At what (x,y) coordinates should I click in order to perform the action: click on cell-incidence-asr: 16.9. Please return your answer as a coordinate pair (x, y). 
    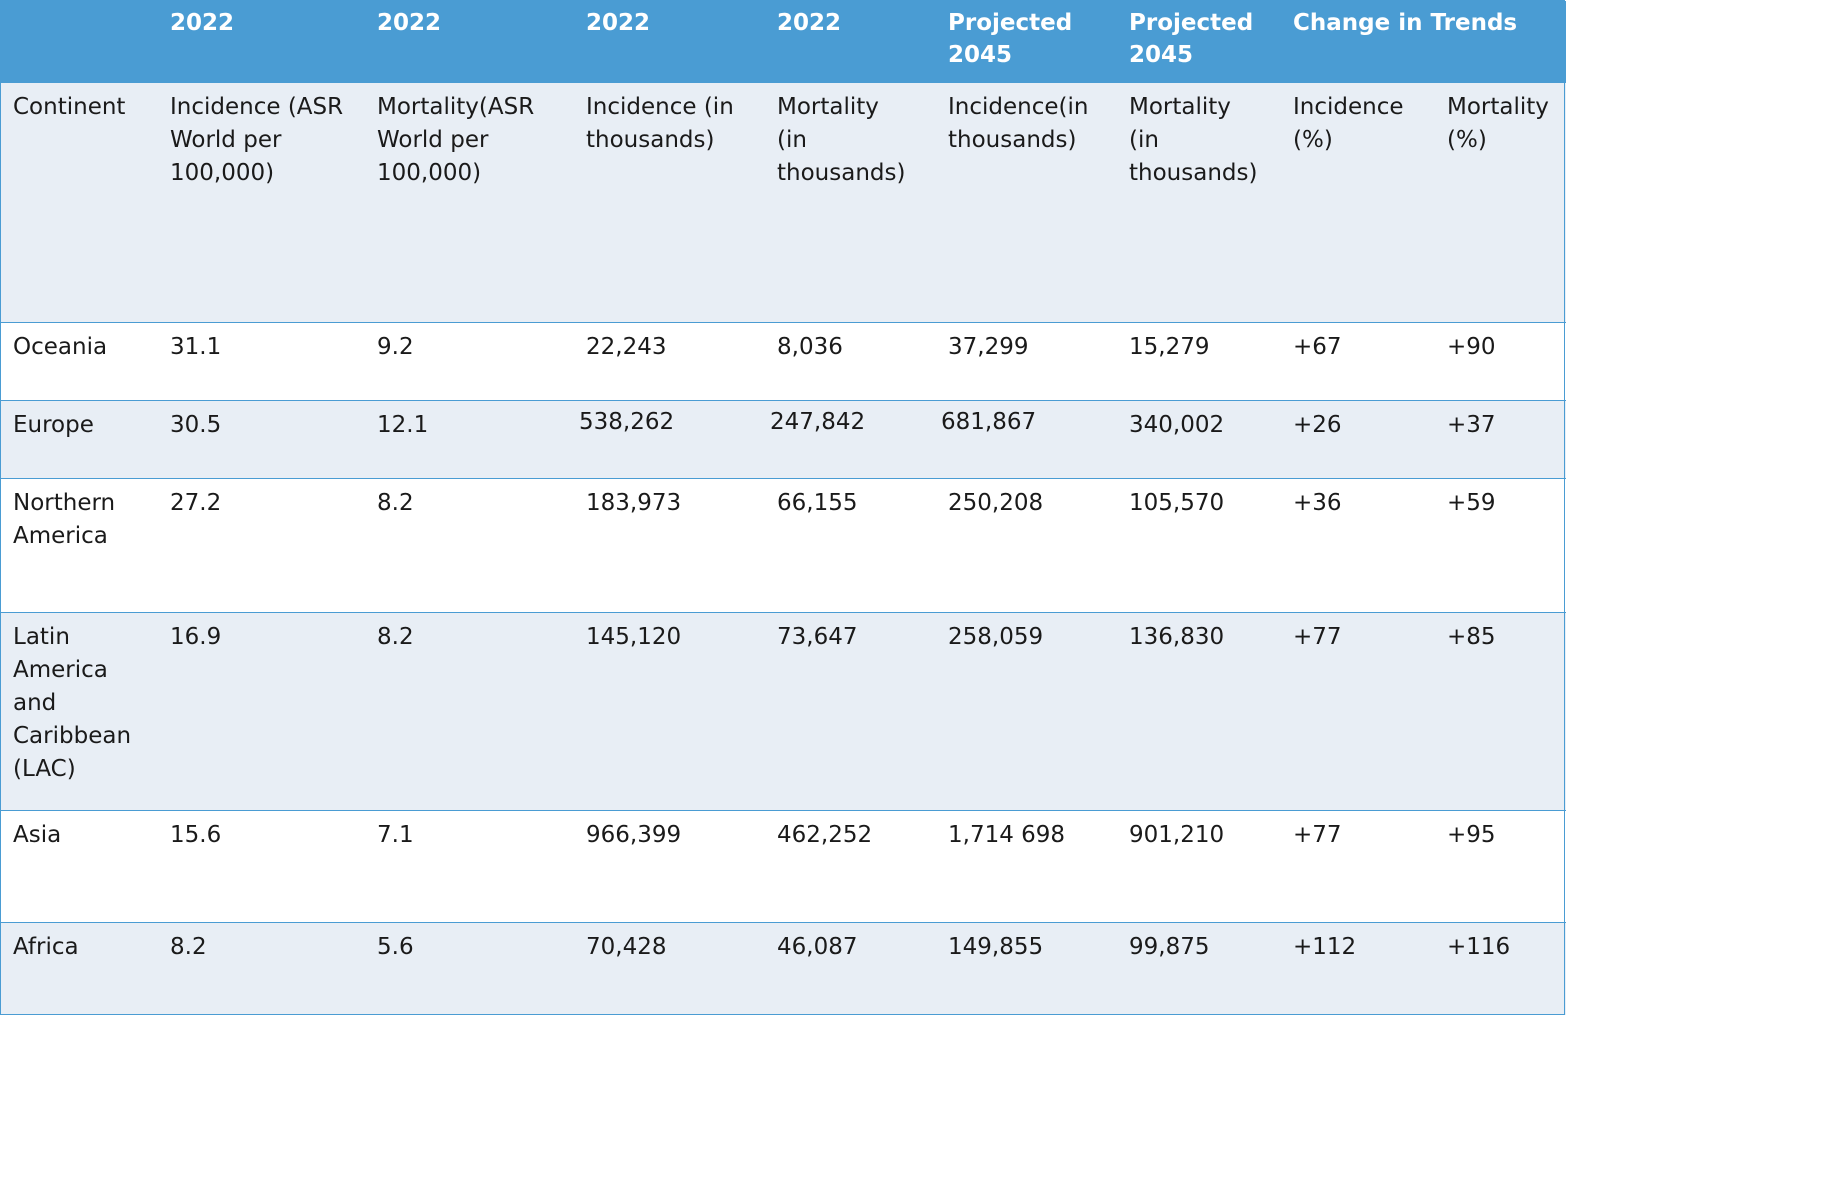
    Looking at the image, I should click on (261, 710).